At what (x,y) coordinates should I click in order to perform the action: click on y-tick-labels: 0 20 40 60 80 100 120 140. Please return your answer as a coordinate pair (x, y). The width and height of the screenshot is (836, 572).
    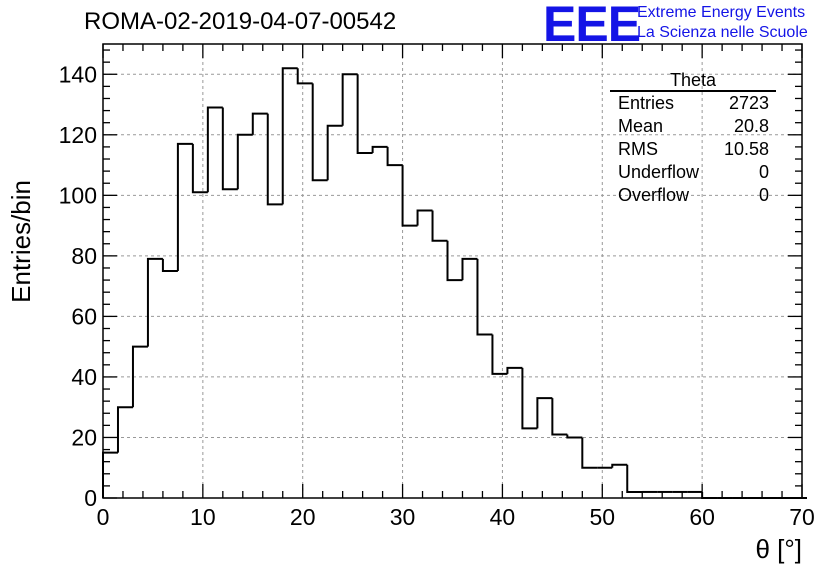
    Looking at the image, I should click on (78, 286).